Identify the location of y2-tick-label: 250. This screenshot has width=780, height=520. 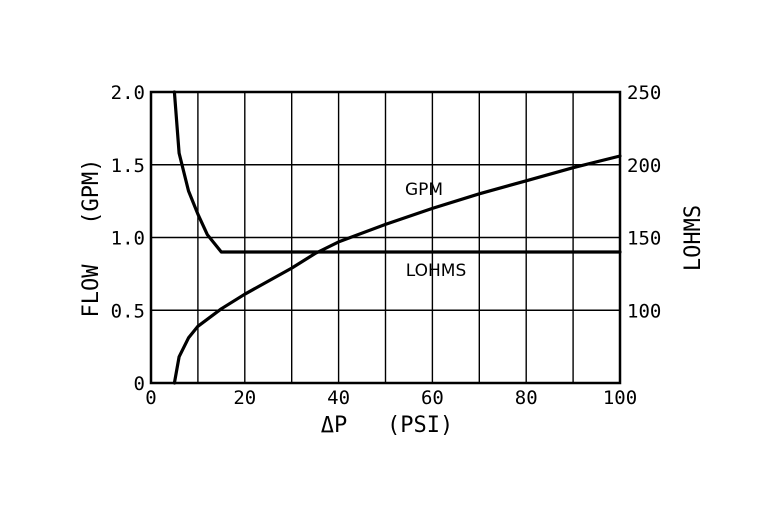
(644, 93).